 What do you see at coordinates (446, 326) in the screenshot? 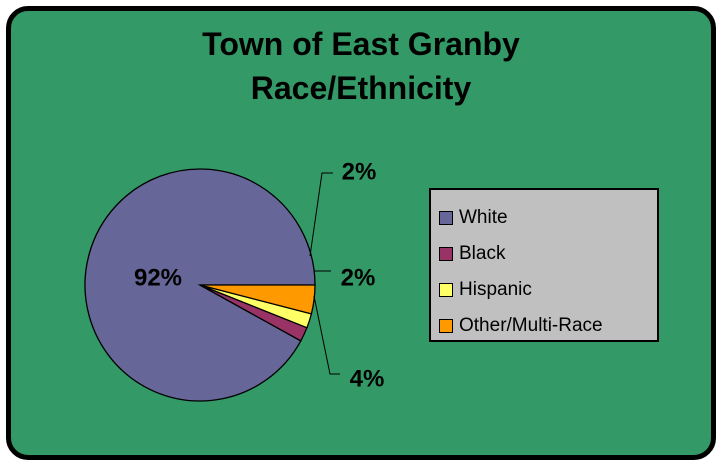
I see `legend-swatch-other` at bounding box center [446, 326].